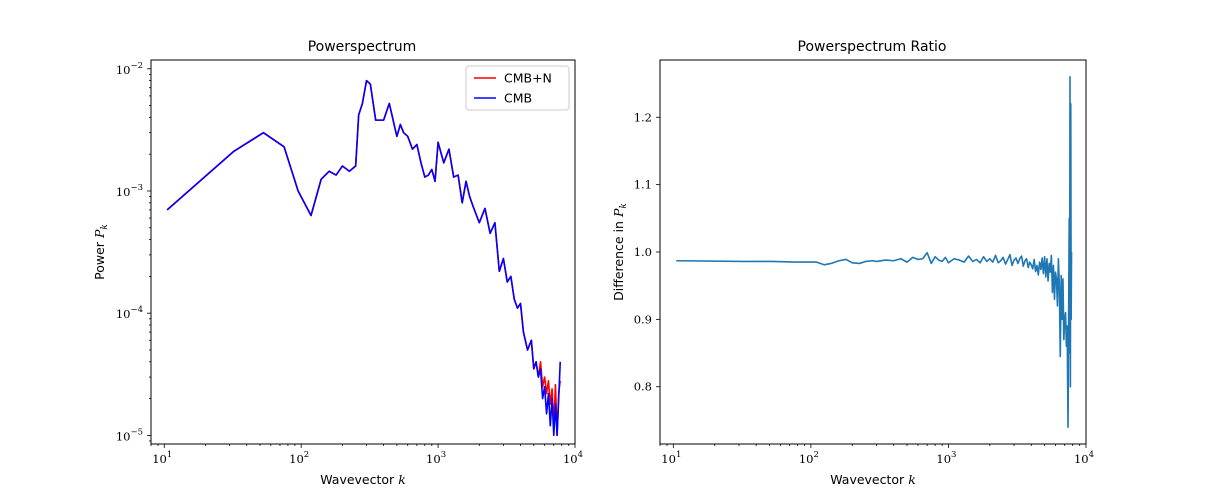 The height and width of the screenshot is (501, 1206). What do you see at coordinates (678, 455) in the screenshot?
I see `powerspectrum-ratio-x-tick-exp: 1` at bounding box center [678, 455].